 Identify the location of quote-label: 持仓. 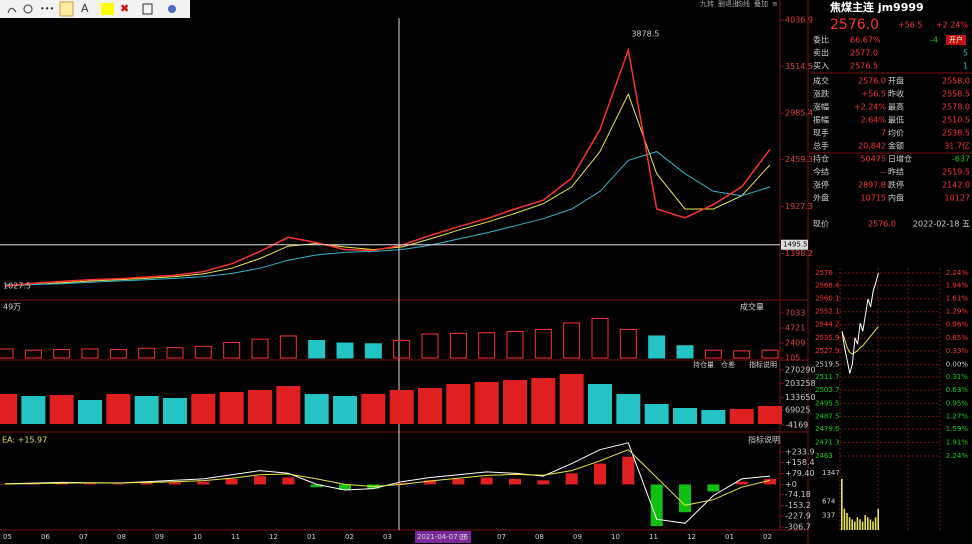
(821, 159).